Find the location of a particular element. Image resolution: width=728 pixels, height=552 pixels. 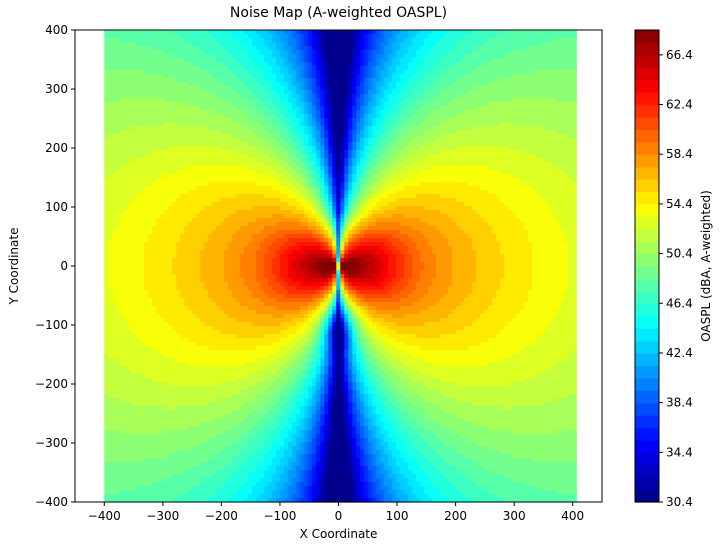

colorbar-tick-label: 38.4 is located at coordinates (679, 403).